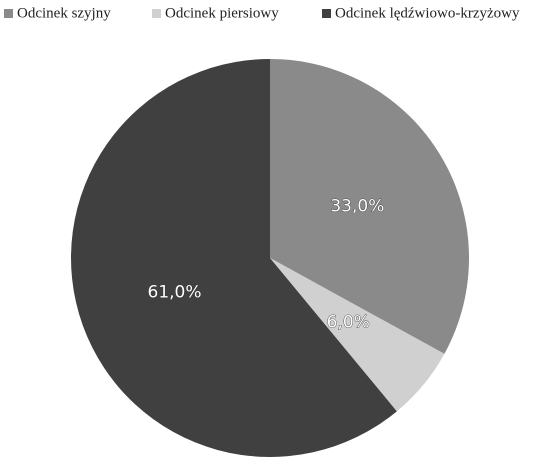 The width and height of the screenshot is (543, 460). Describe the element at coordinates (427, 13) in the screenshot. I see `legend-label: Odcinek lędźwiowo-krzyżowy` at that location.